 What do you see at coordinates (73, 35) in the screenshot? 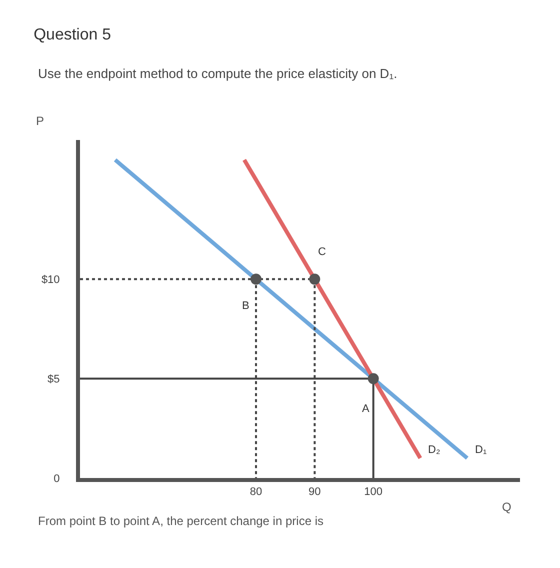
I see `chart-title: Question 5` at bounding box center [73, 35].